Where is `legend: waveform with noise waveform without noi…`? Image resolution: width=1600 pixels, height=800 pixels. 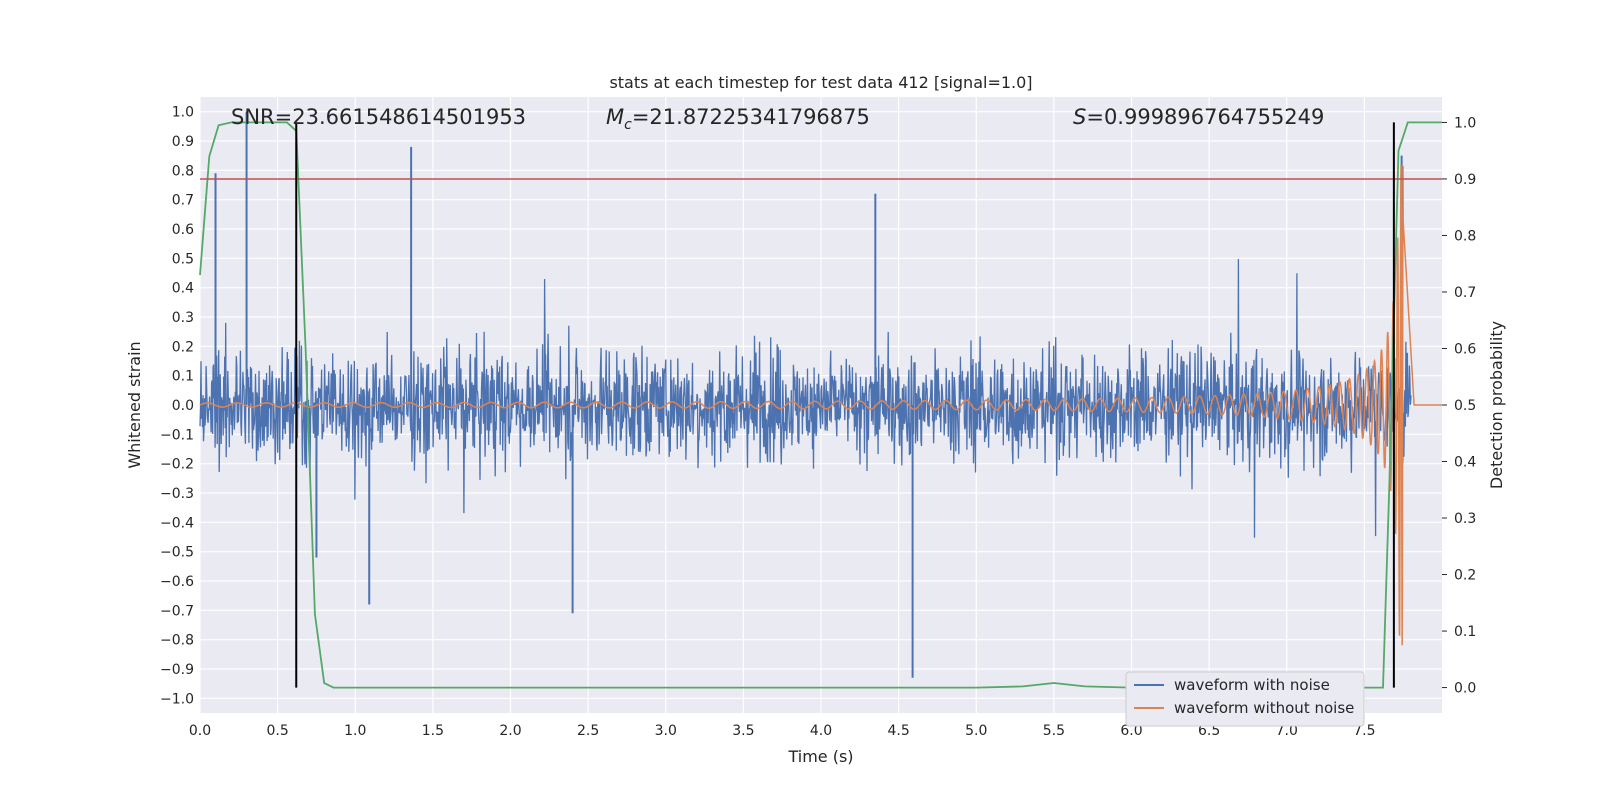 legend: waveform with noise waveform without noi… is located at coordinates (1245, 699).